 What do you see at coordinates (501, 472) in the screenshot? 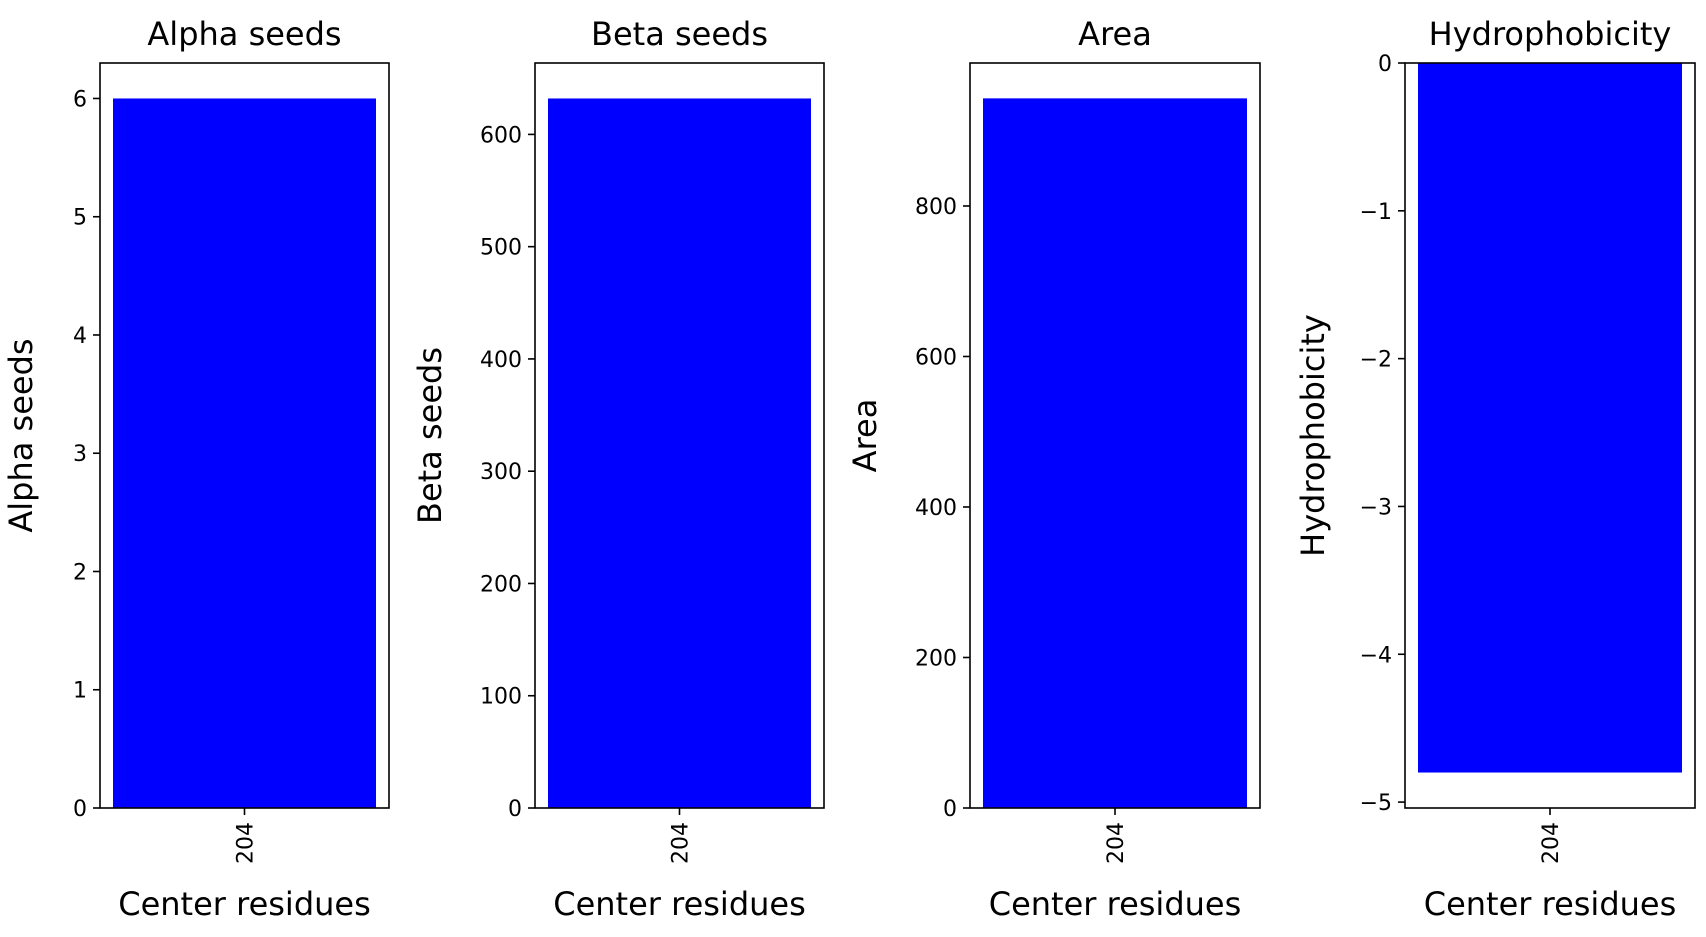
I see `y-tick-label: 300` at bounding box center [501, 472].